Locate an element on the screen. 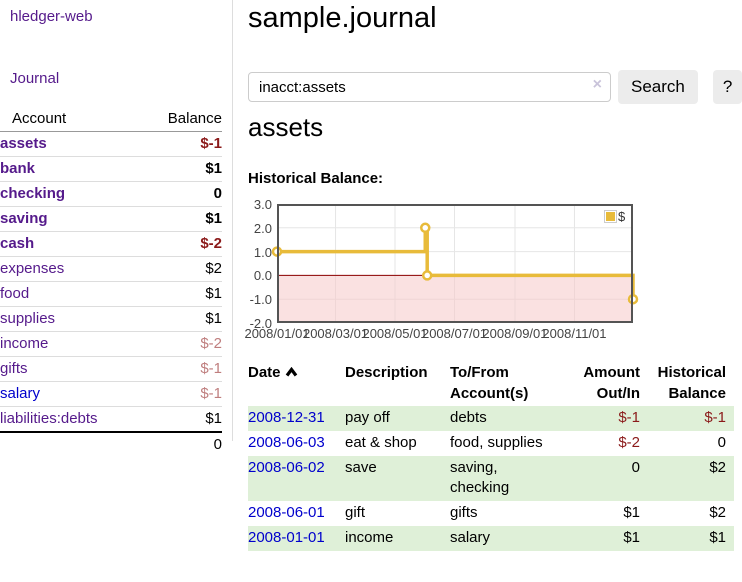 This screenshot has height=582, width=742. account-name-cell: checking is located at coordinates (71, 194).